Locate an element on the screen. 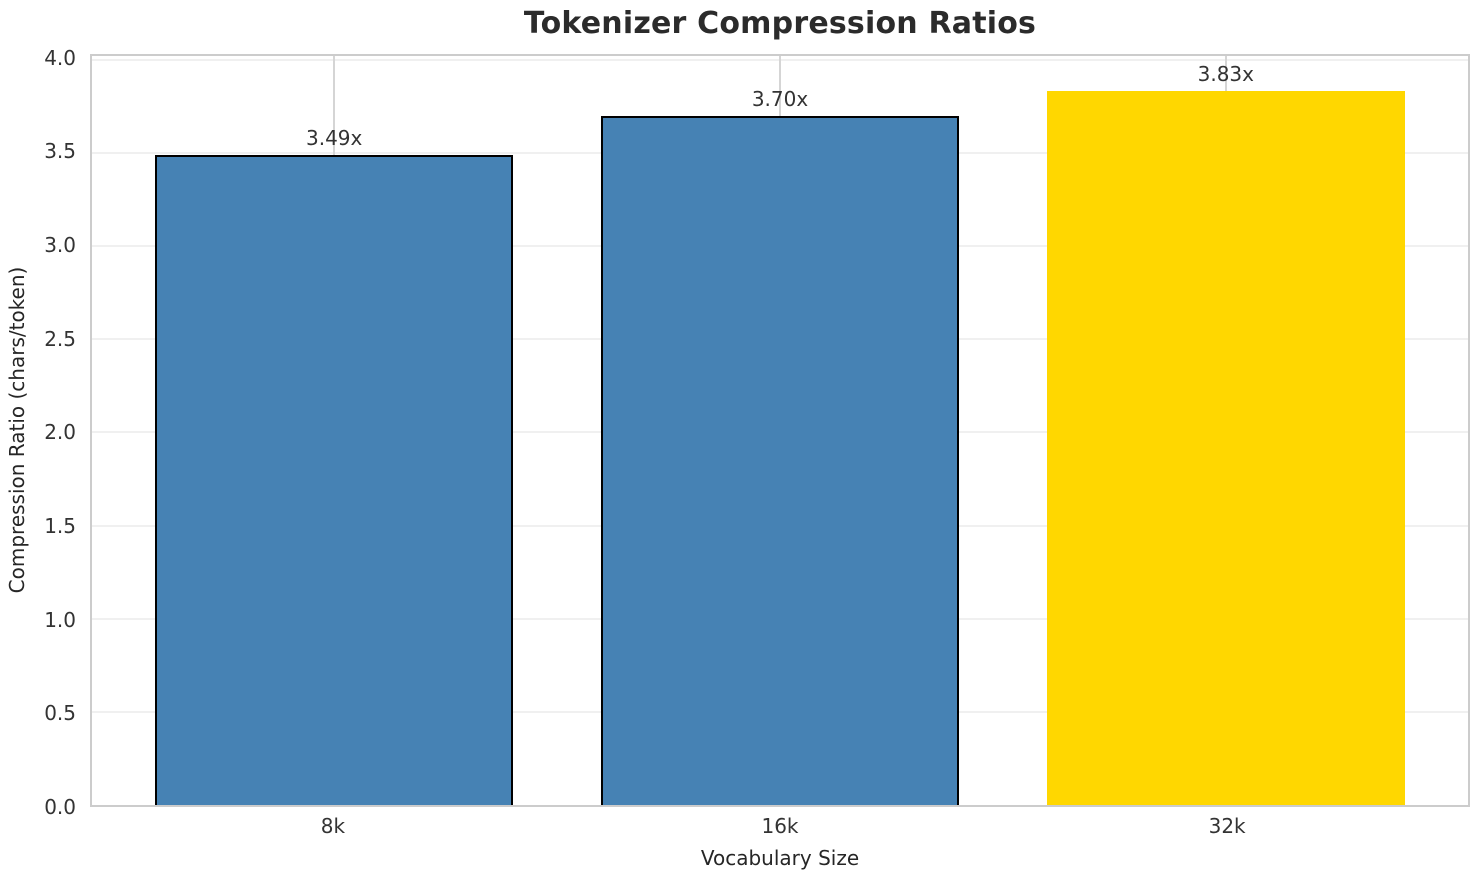 This screenshot has width=1484, height=885. bar-value-label-16k: 3.70x is located at coordinates (780, 98).